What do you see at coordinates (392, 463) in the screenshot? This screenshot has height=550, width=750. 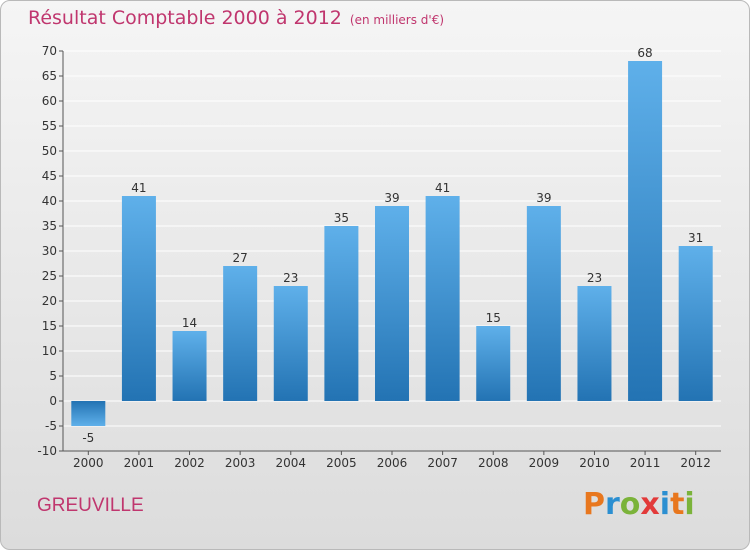 I see `x-tick-label: 2006` at bounding box center [392, 463].